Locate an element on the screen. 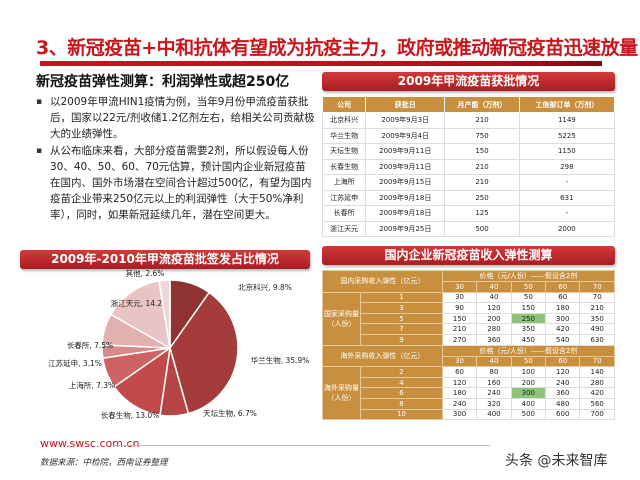 The height and width of the screenshot is (480, 640). table-row: 海外采购量（人份） 2 60 80 100 120 140 is located at coordinates (468, 393).